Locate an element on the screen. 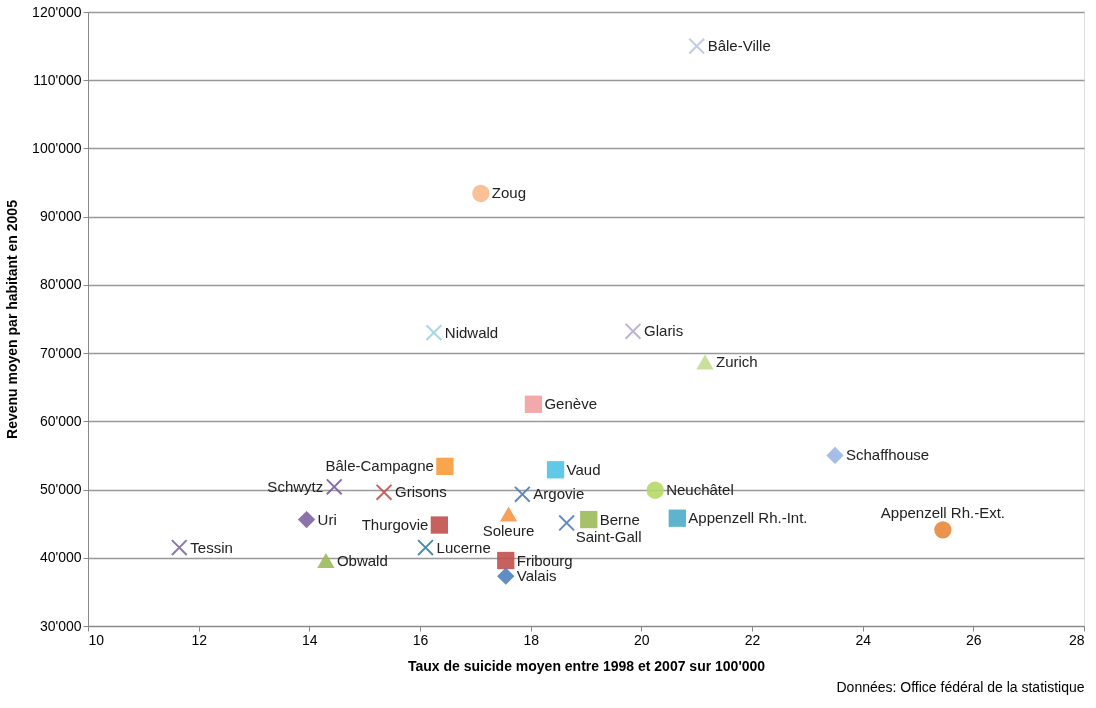  series-label: Vaud is located at coordinates (583, 469).